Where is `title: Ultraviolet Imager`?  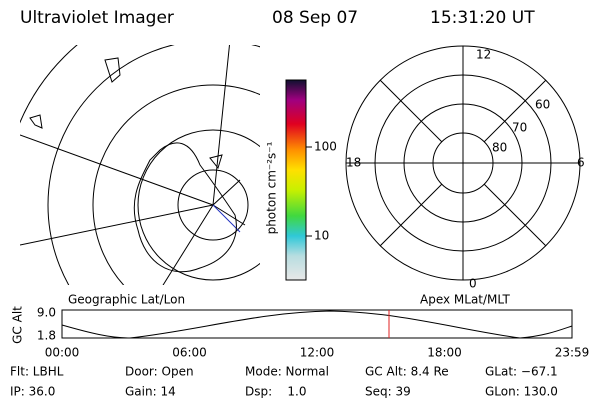
title: Ultraviolet Imager is located at coordinates (97, 18).